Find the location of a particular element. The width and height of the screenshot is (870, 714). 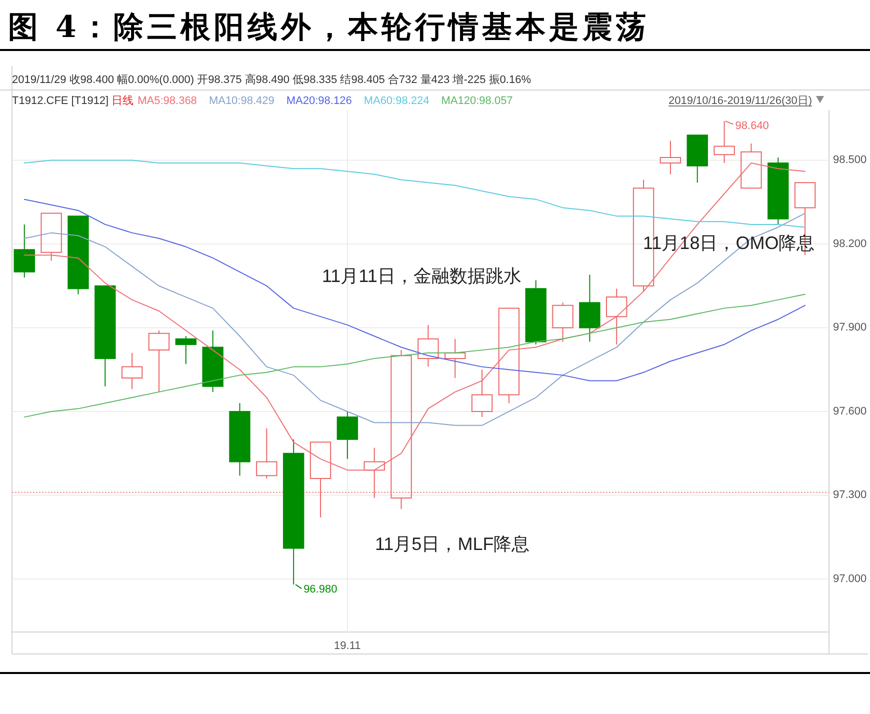

x-tick-label: 19.11 is located at coordinates (347, 646).